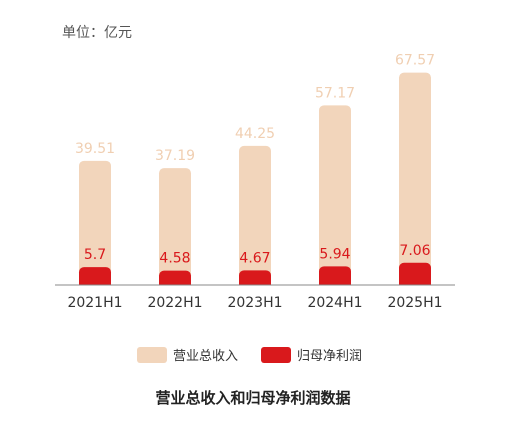 The width and height of the screenshot is (506, 431). I want to click on x-tick-label-2023H1: 2023H1, so click(254, 303).